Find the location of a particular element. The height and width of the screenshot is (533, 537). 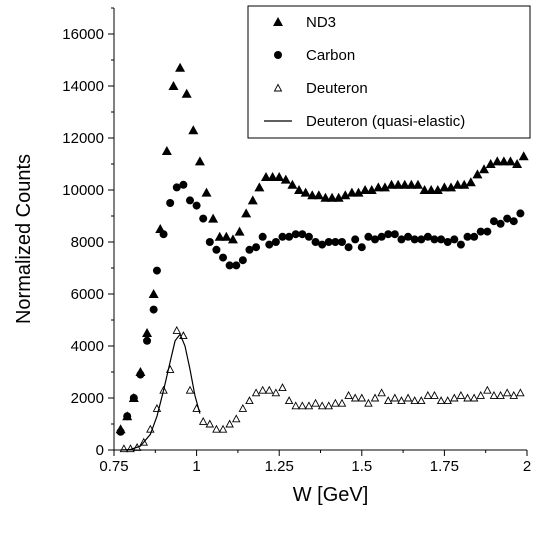

legend-label: Deuteron (quasi-elastic) is located at coordinates (385, 121).